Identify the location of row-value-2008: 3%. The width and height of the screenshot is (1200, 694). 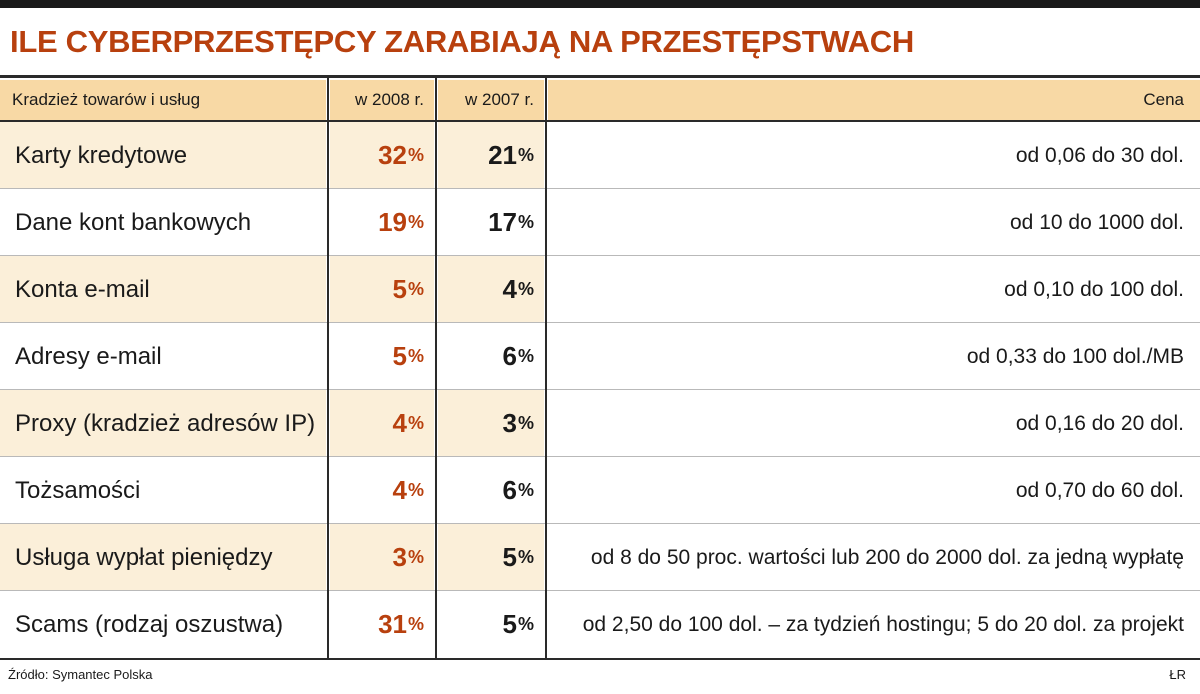
(382, 557).